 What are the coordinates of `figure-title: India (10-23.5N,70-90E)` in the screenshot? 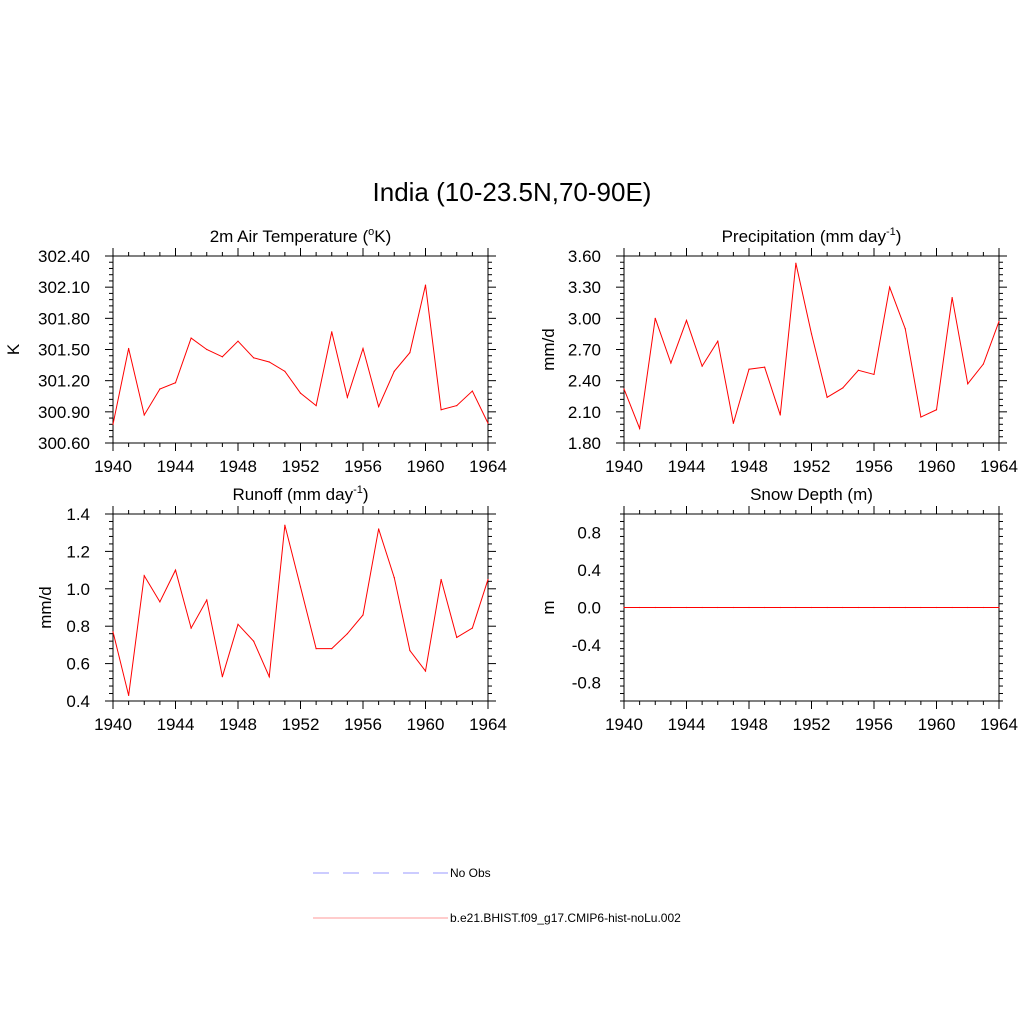 It's located at (512, 192).